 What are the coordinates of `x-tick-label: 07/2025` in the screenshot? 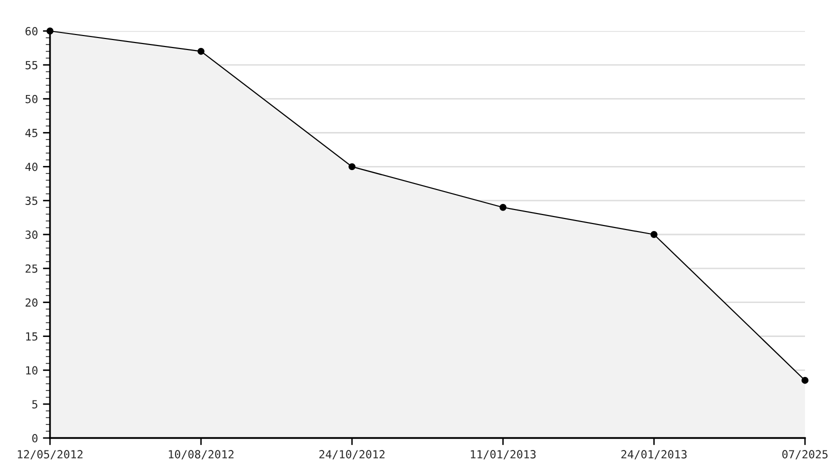 It's located at (805, 455).